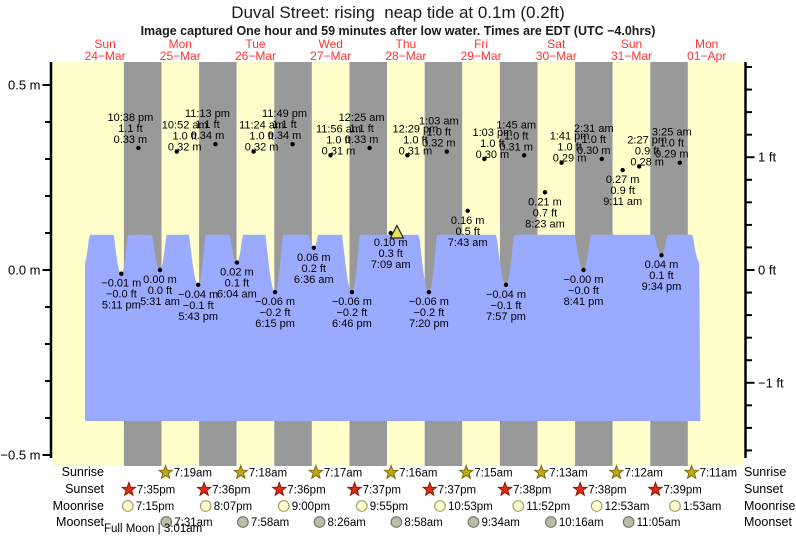  I want to click on day-header-dow: Mon, so click(180, 44).